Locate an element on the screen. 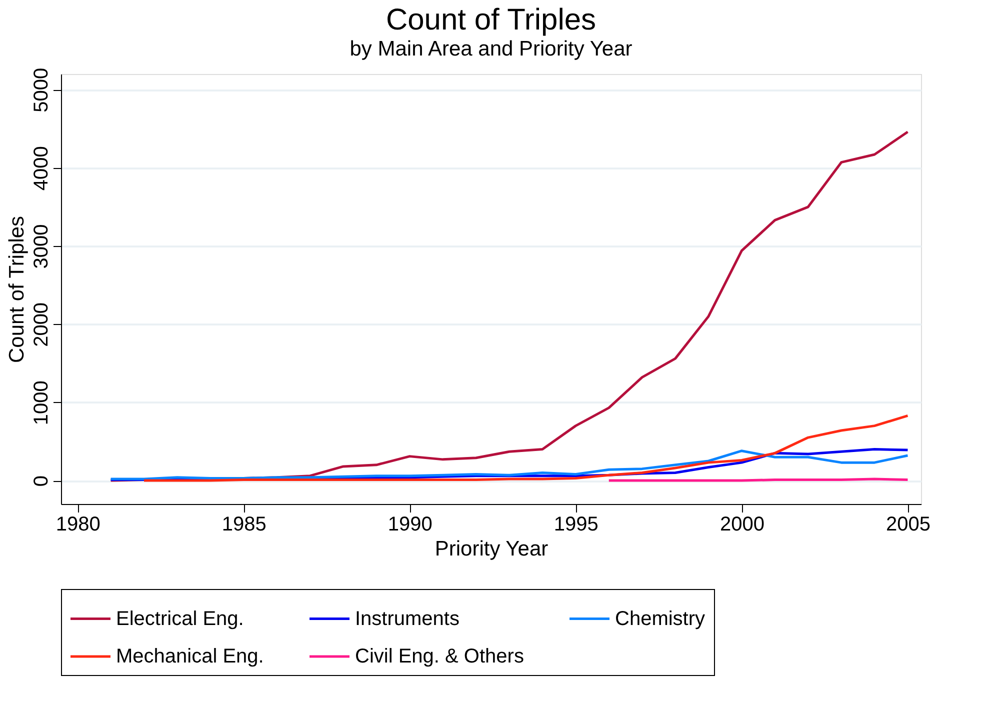 This screenshot has width=992, height=727. x-tick-label: 2005 is located at coordinates (908, 525).